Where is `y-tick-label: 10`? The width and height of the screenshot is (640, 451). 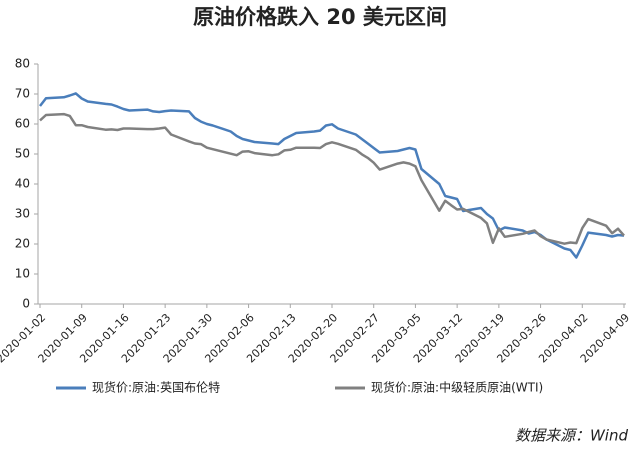
y-tick-label: 10 is located at coordinates (22, 274).